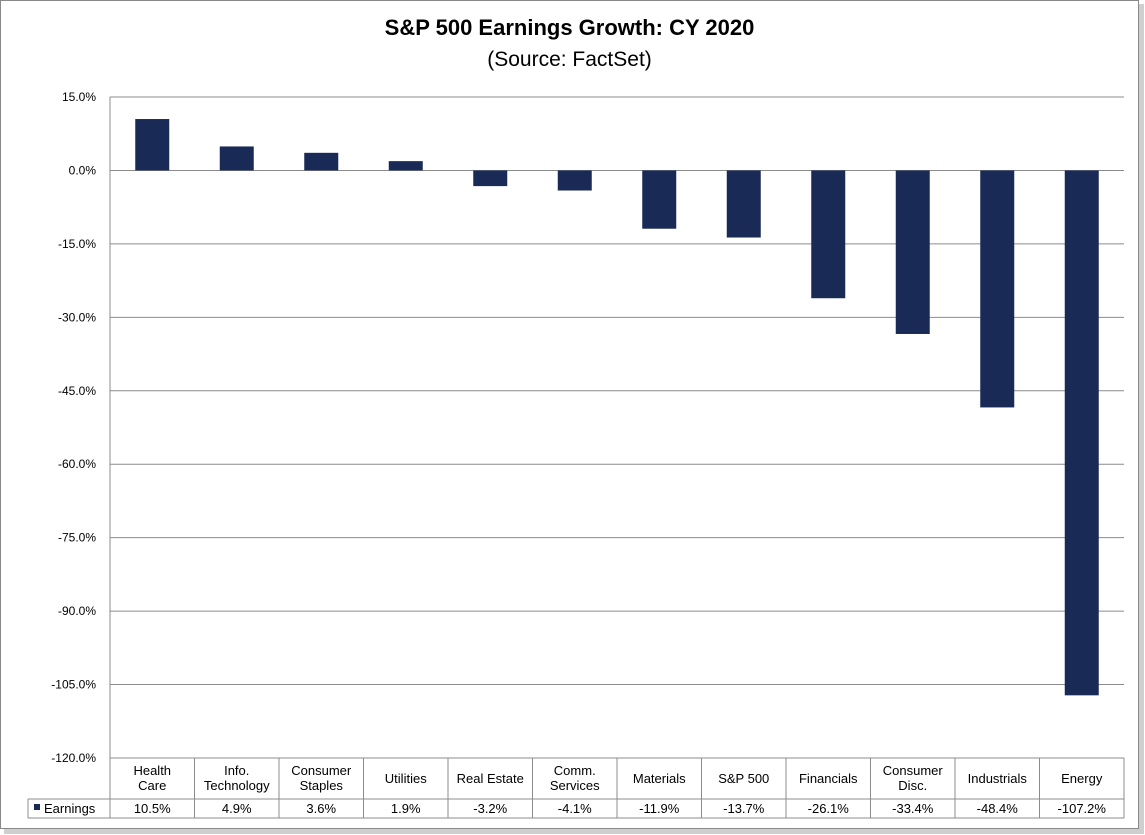 The height and width of the screenshot is (835, 1145). I want to click on data-label: -3.2%, so click(490, 808).